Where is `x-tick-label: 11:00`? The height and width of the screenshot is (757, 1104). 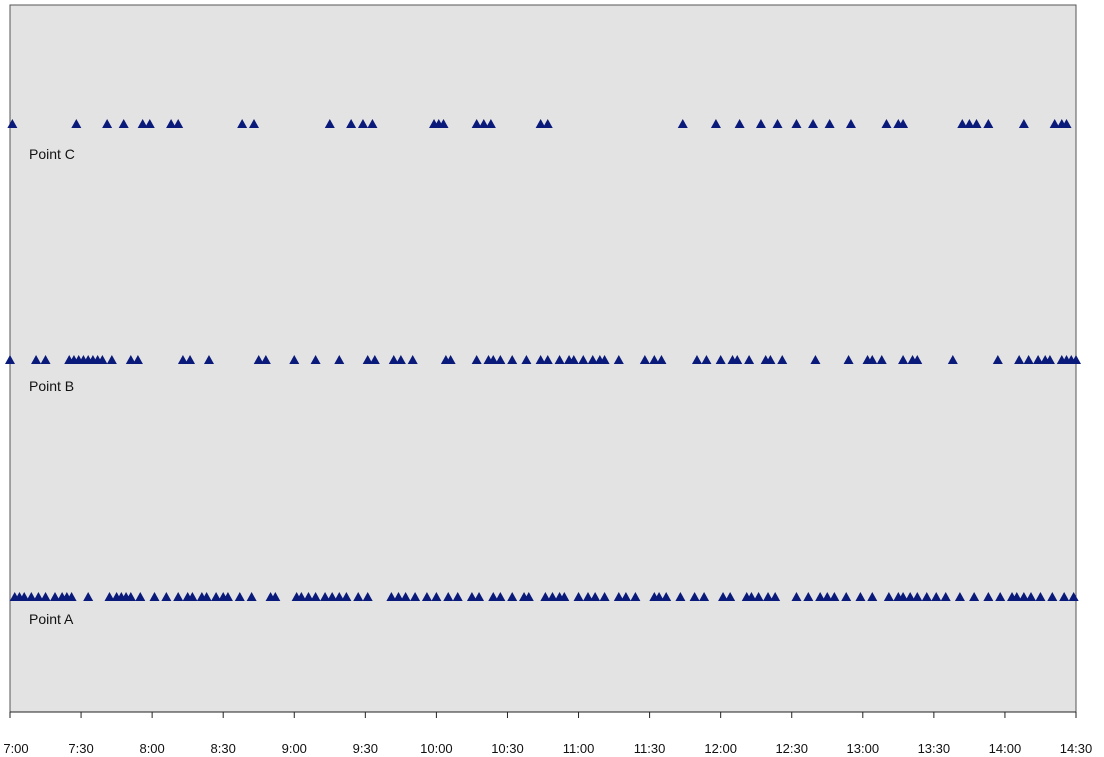
x-tick-label: 11:00 is located at coordinates (579, 748).